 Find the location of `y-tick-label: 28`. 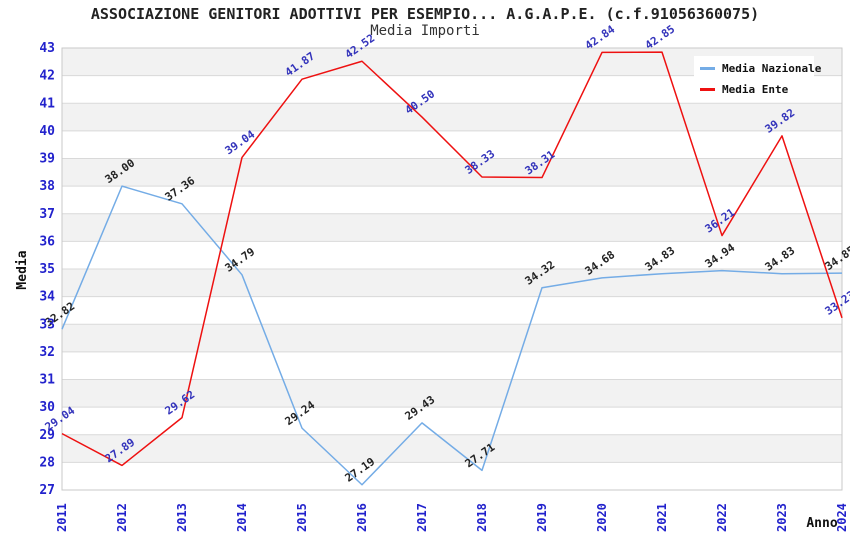

y-tick-label: 28 is located at coordinates (47, 462).